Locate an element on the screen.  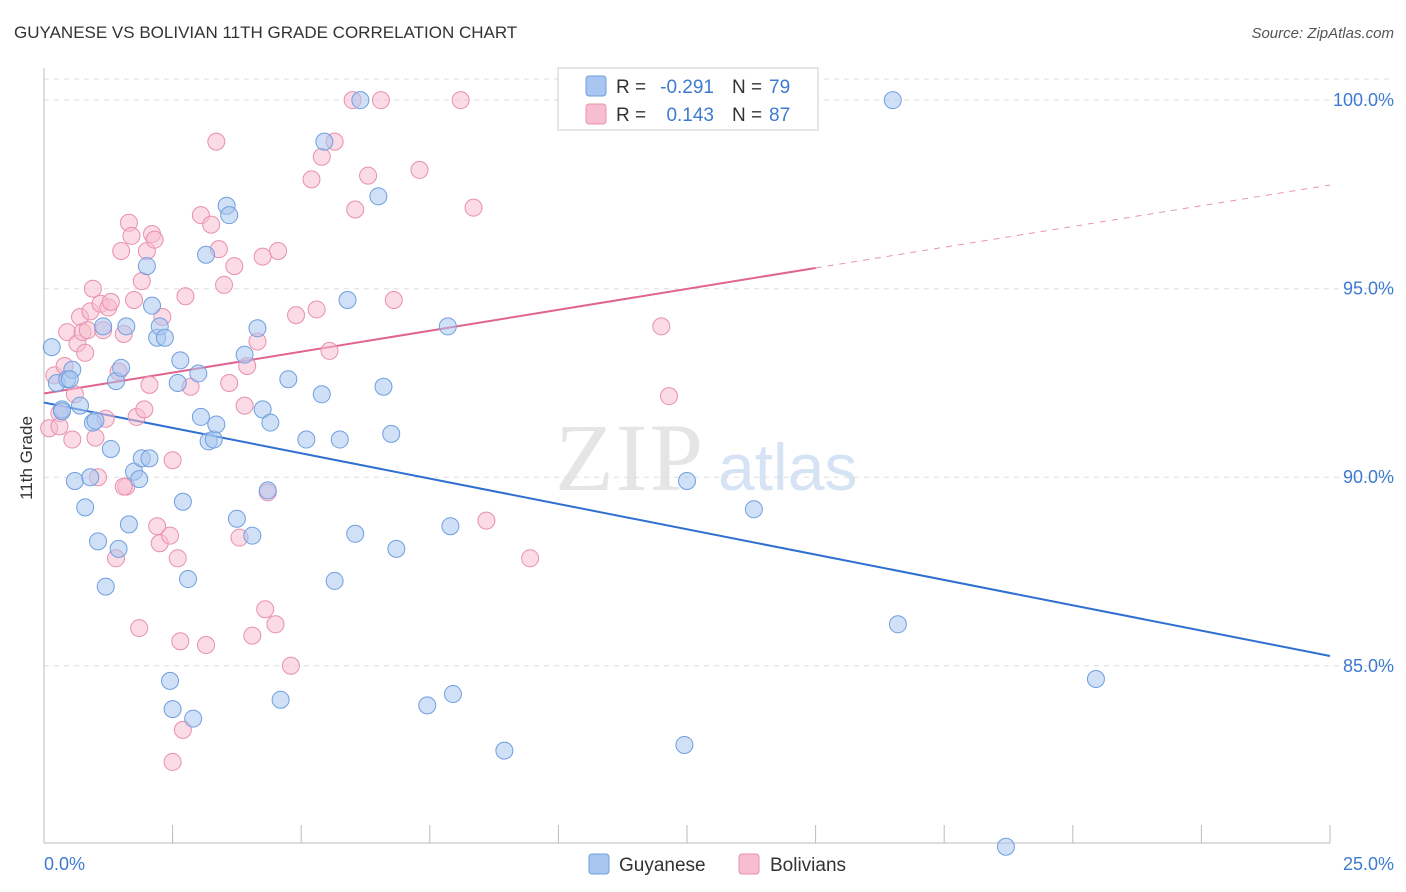
legend-swatch-bolivians is located at coordinates (596, 114).